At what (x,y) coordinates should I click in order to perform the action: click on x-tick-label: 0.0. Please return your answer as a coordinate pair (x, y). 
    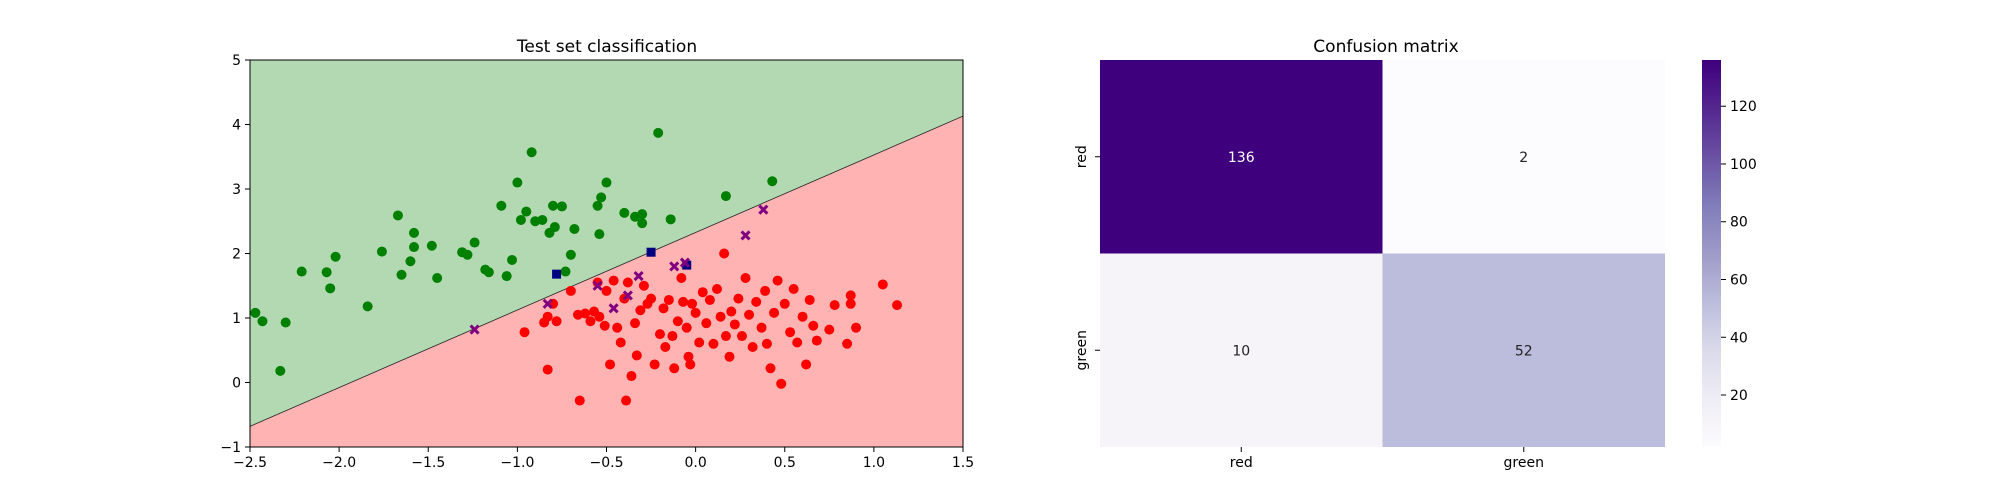
    Looking at the image, I should click on (695, 463).